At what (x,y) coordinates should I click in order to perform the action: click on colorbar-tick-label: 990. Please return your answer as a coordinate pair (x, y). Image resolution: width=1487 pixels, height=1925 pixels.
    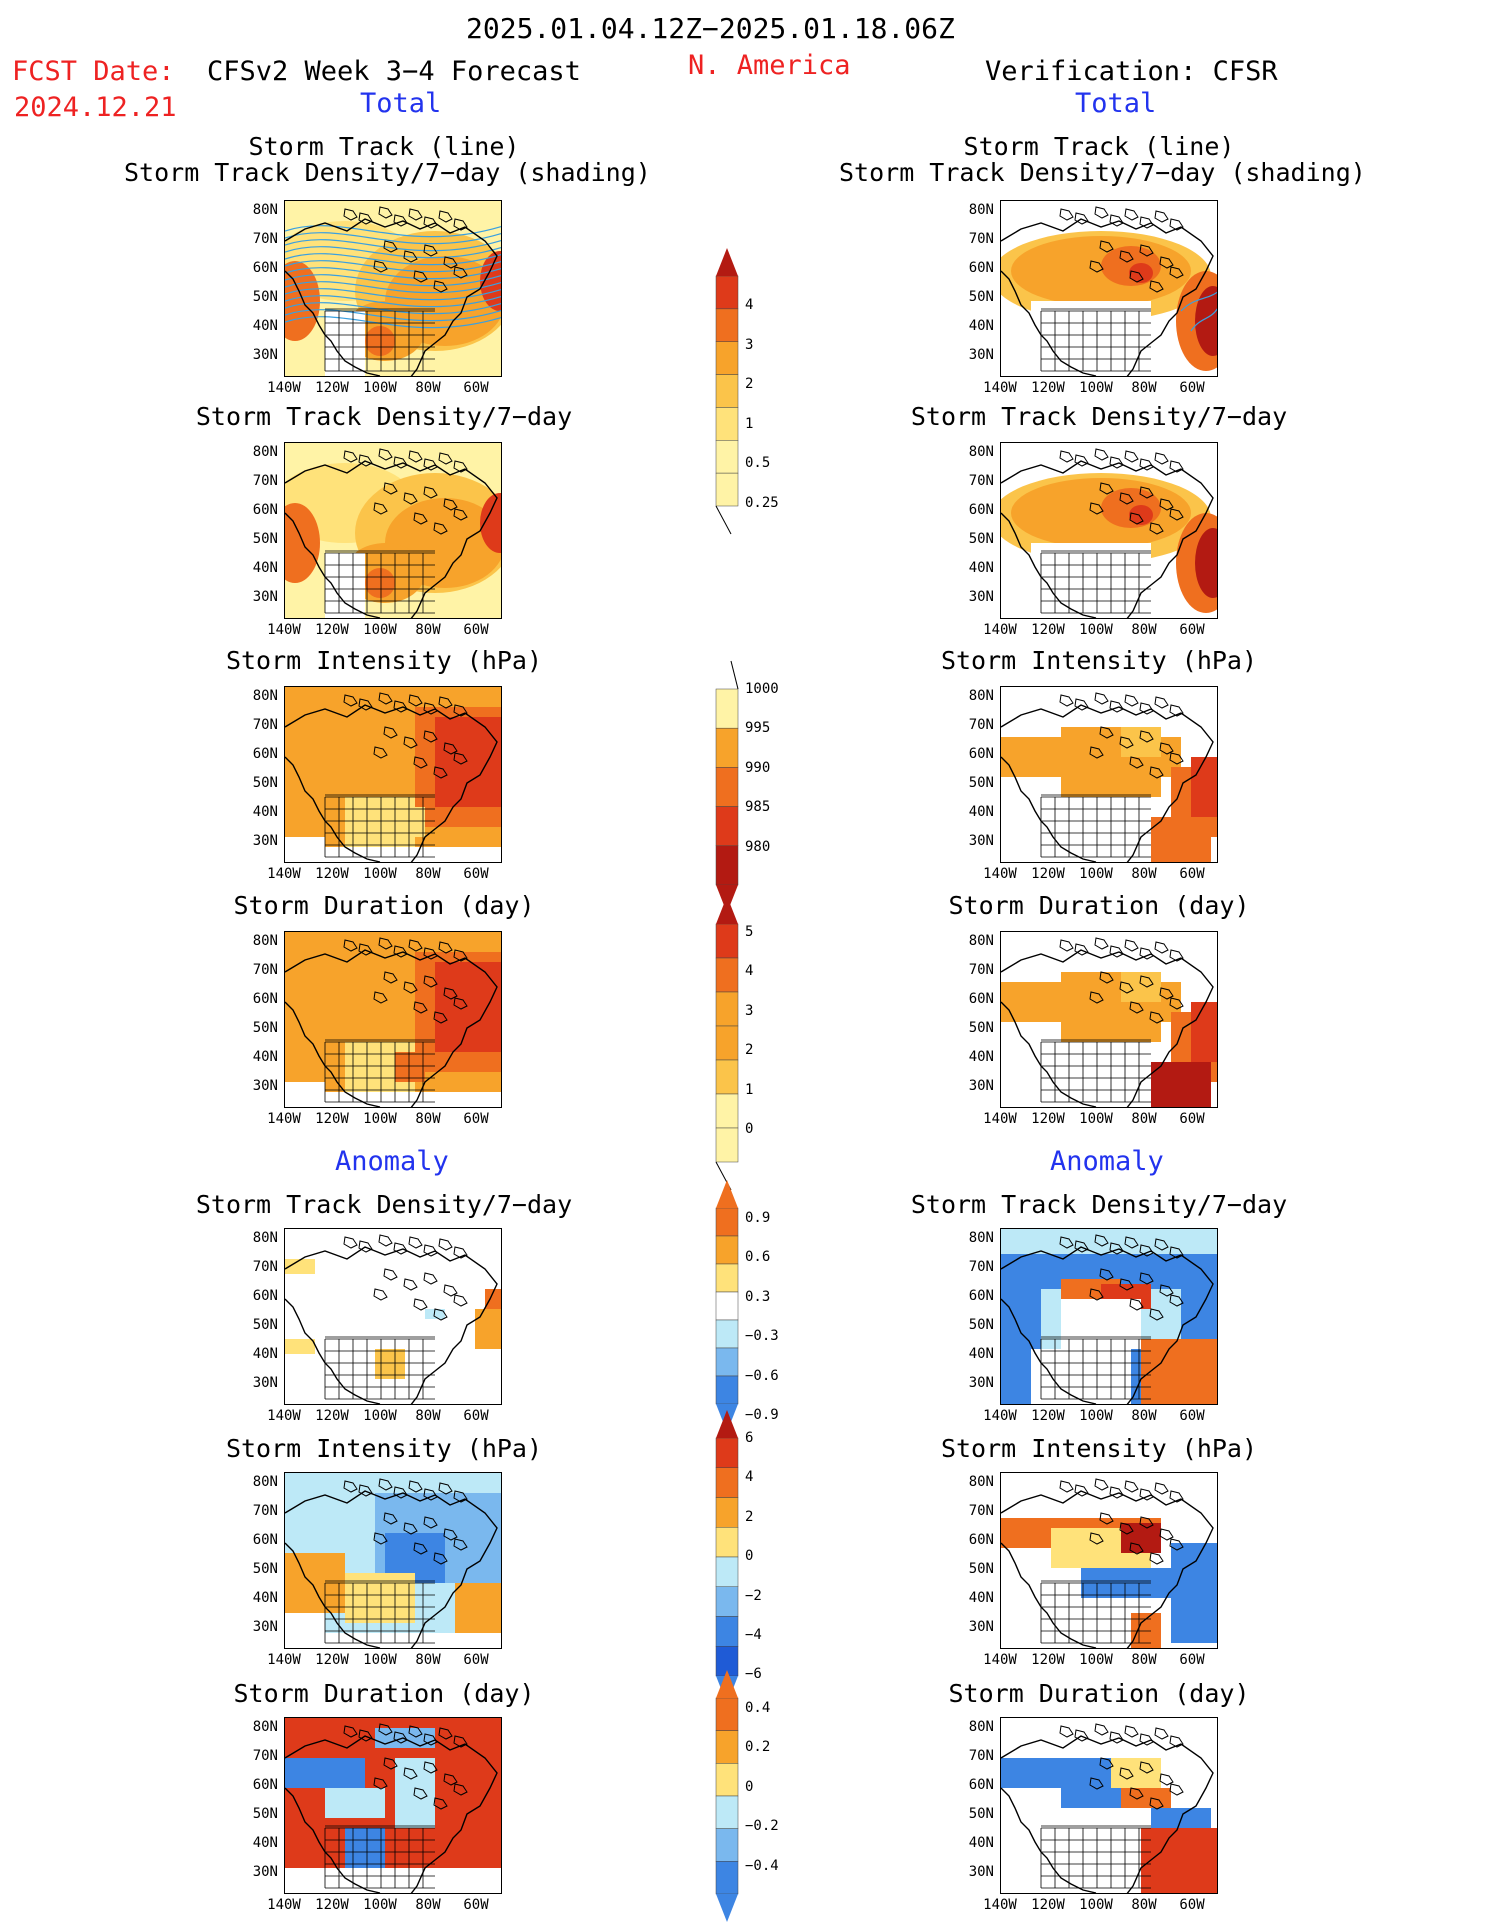
    Looking at the image, I should click on (758, 767).